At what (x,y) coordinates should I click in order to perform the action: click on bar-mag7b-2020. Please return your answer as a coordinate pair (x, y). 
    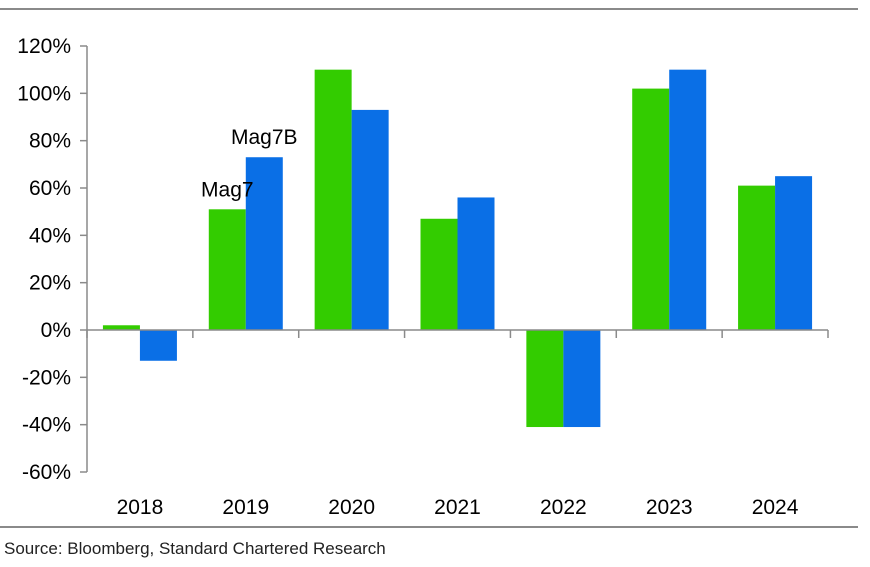
    Looking at the image, I should click on (370, 220).